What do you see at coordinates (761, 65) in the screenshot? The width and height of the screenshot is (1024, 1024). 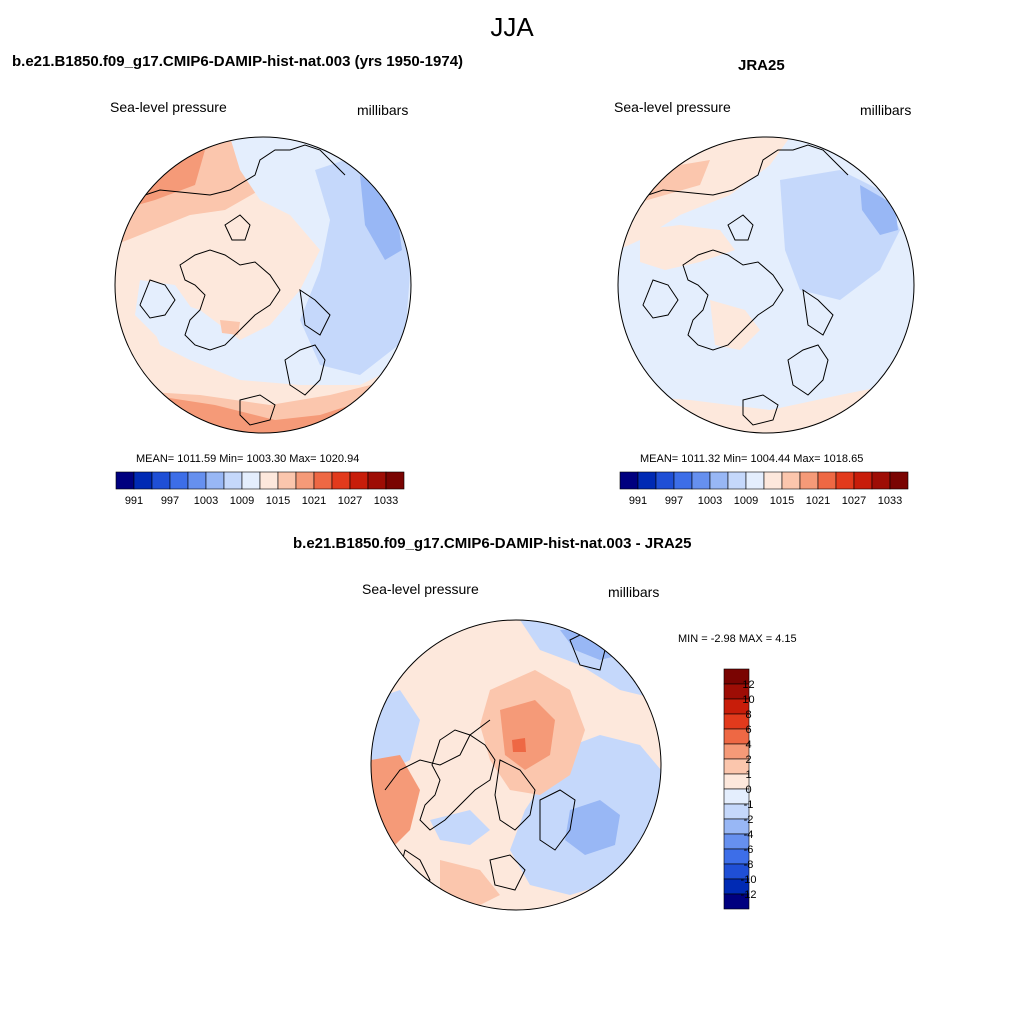 I see `panel2-title: JRA25` at bounding box center [761, 65].